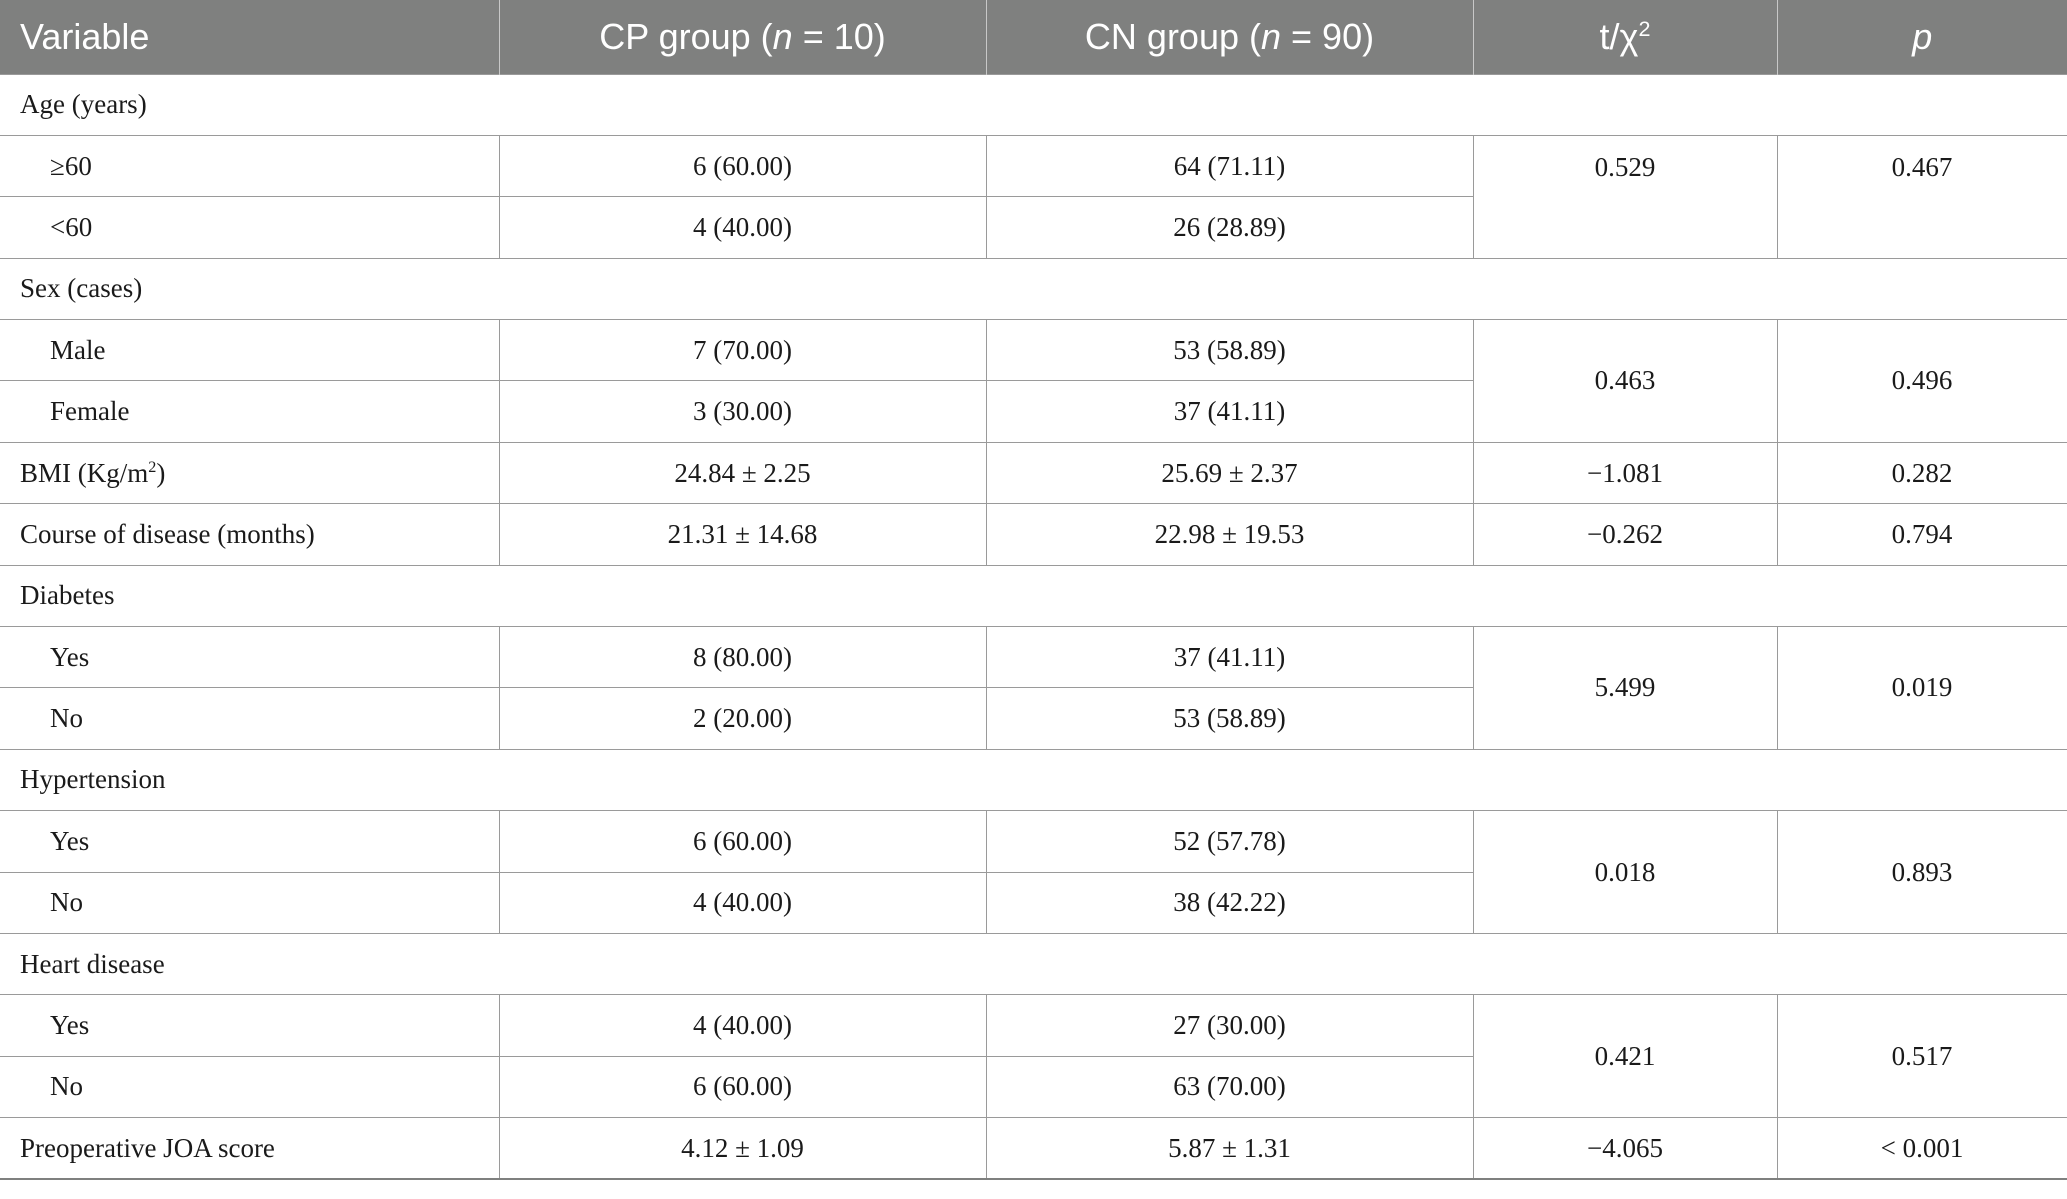  What do you see at coordinates (1921, 473) in the screenshot?
I see `p-value: 0.282` at bounding box center [1921, 473].